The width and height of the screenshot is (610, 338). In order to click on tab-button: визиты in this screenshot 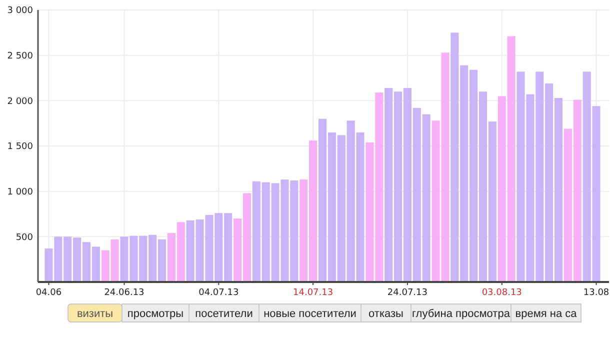, I will do `click(95, 313)`.